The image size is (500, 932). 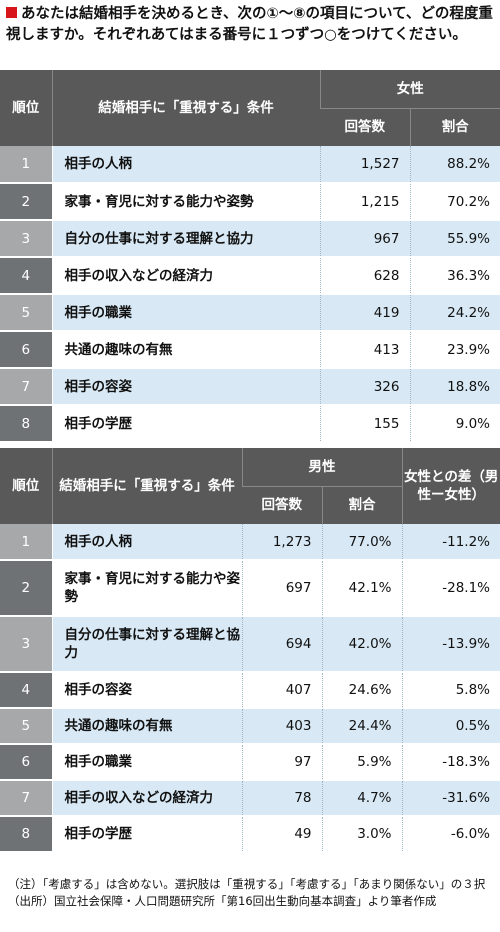 What do you see at coordinates (361, 644) in the screenshot?
I see `share-cell: 42.0%` at bounding box center [361, 644].